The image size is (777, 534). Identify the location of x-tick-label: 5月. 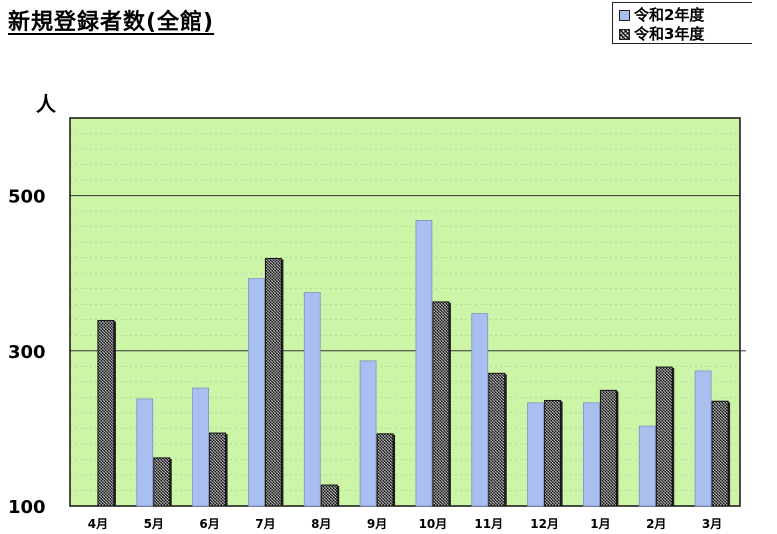
(154, 524).